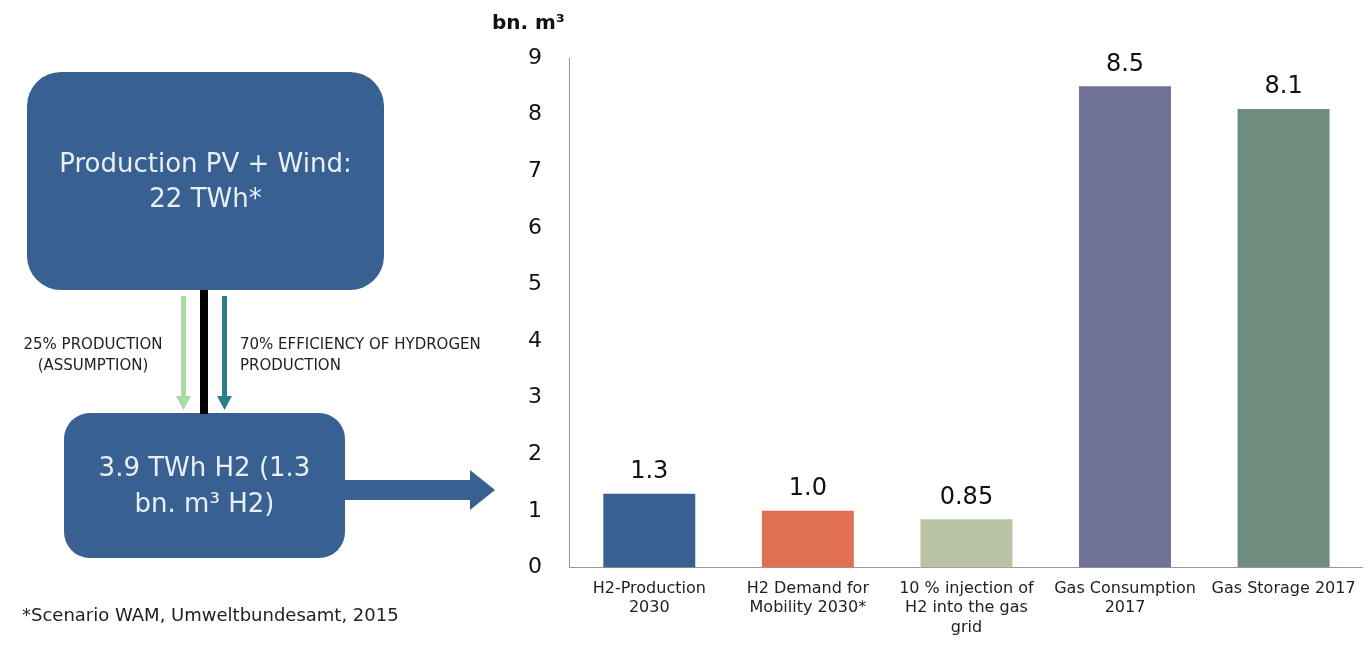  I want to click on x-tick-label: H2 Demand for Mobility 2030*, so click(808, 597).